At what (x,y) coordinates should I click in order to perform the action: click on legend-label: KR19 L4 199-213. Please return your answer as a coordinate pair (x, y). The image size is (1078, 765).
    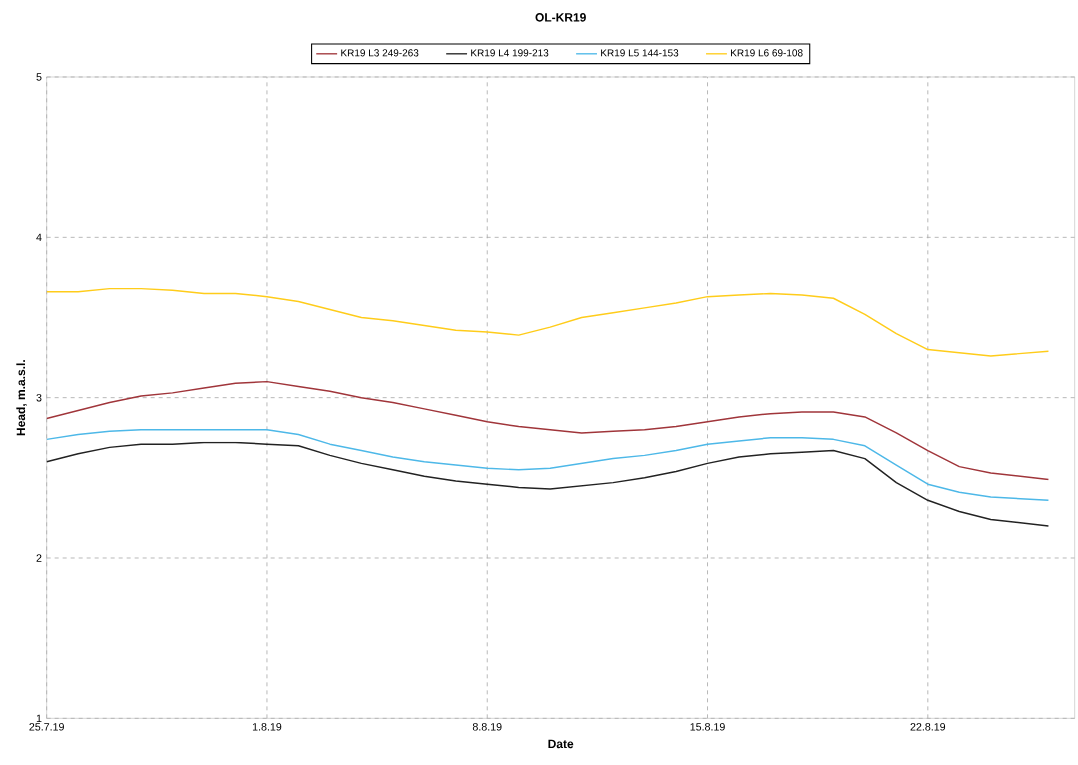
    Looking at the image, I should click on (510, 53).